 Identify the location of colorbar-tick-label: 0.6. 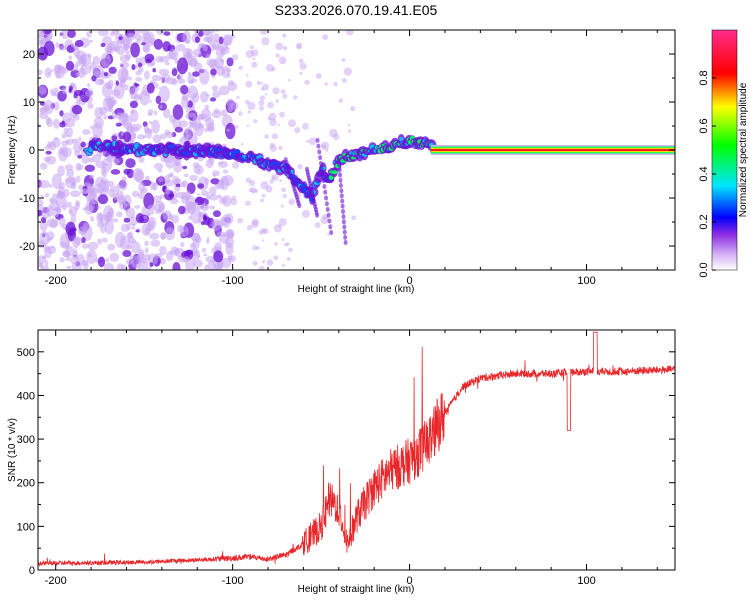
(704, 125).